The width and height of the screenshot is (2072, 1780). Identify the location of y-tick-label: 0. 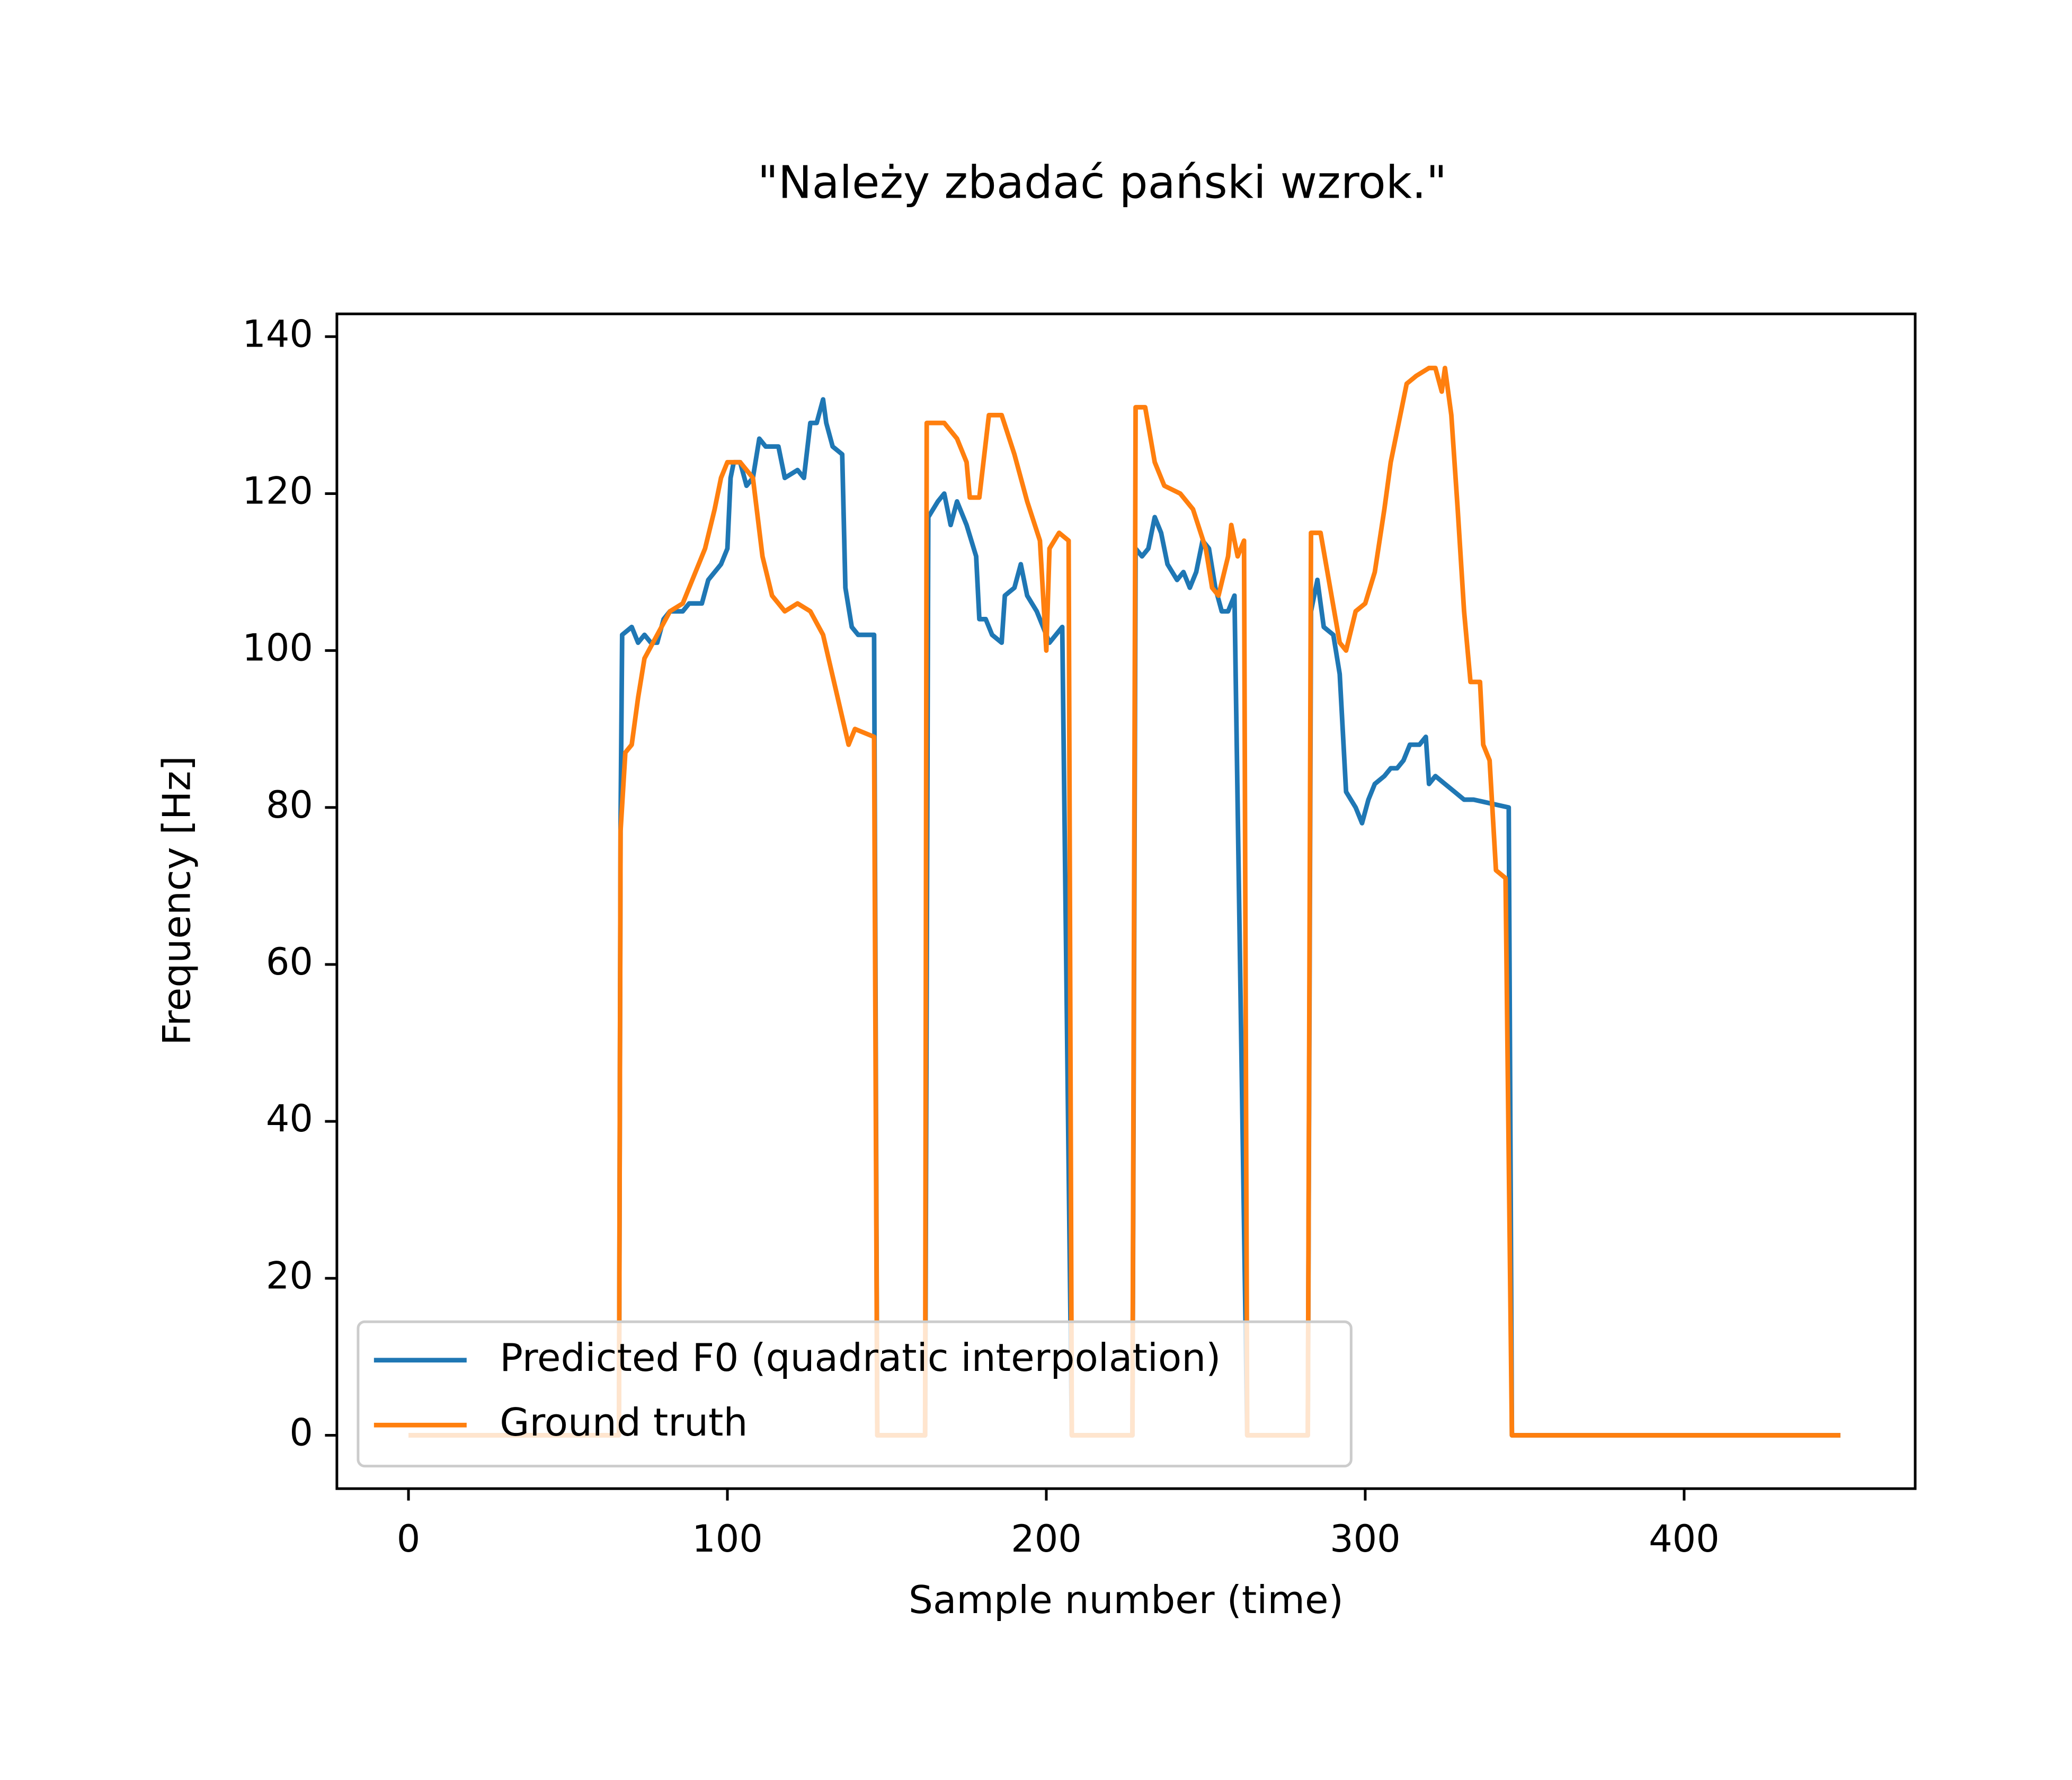
(301, 1432).